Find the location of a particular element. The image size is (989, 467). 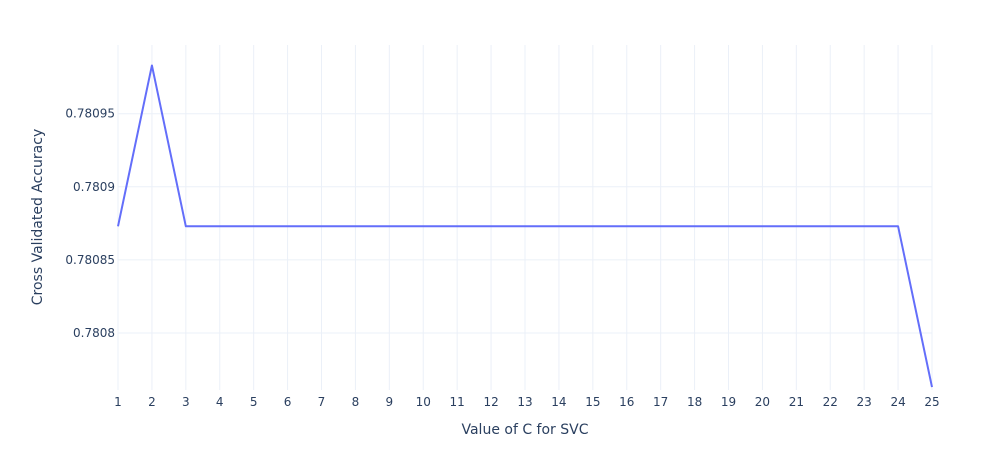

x-tick-label: 1 is located at coordinates (118, 402).